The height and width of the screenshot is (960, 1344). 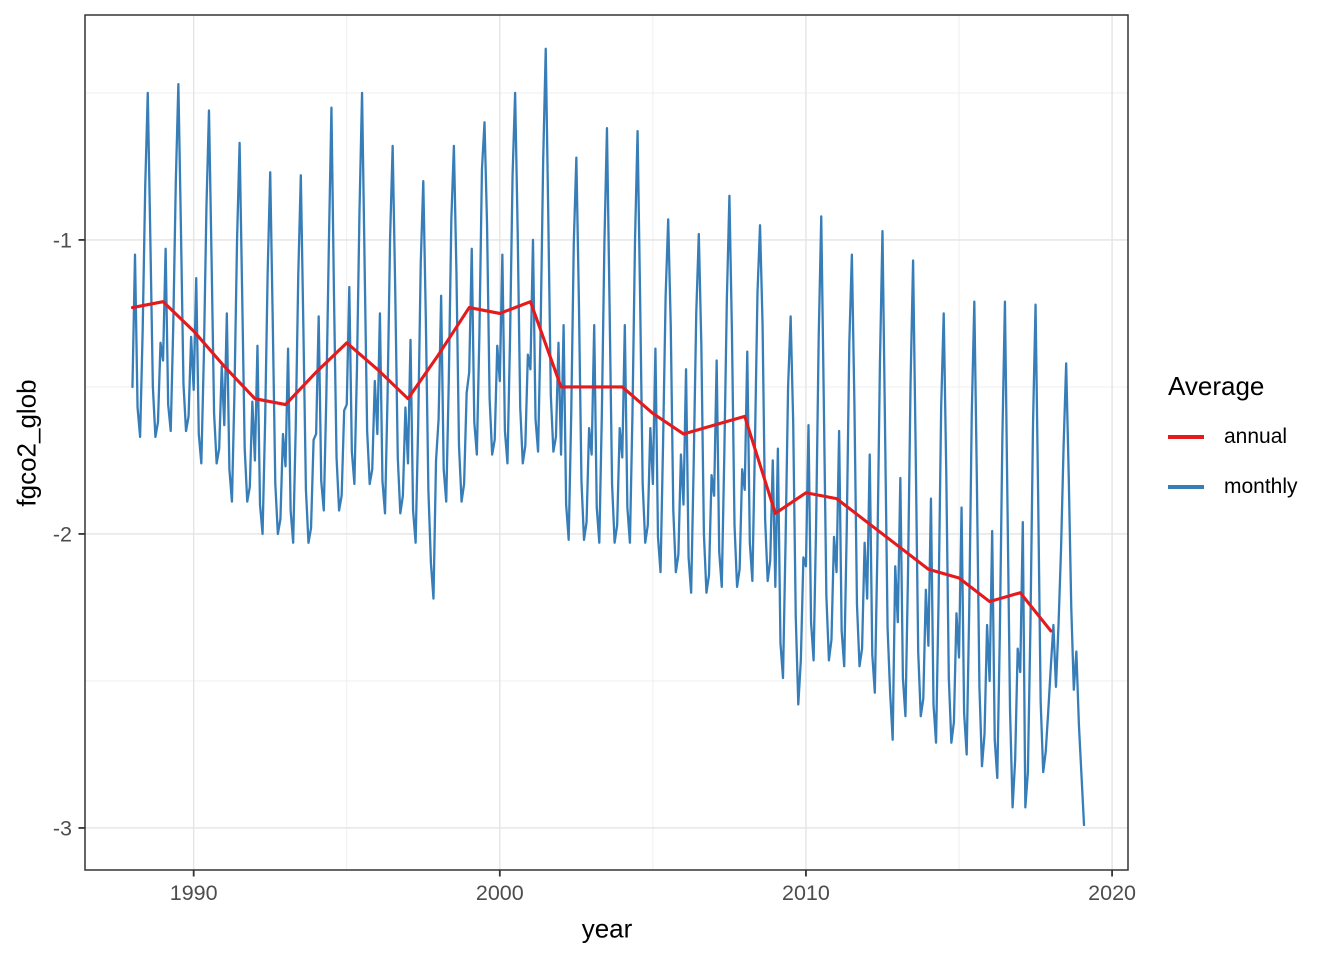 I want to click on legend-item-annual: annual, so click(x=1233, y=437).